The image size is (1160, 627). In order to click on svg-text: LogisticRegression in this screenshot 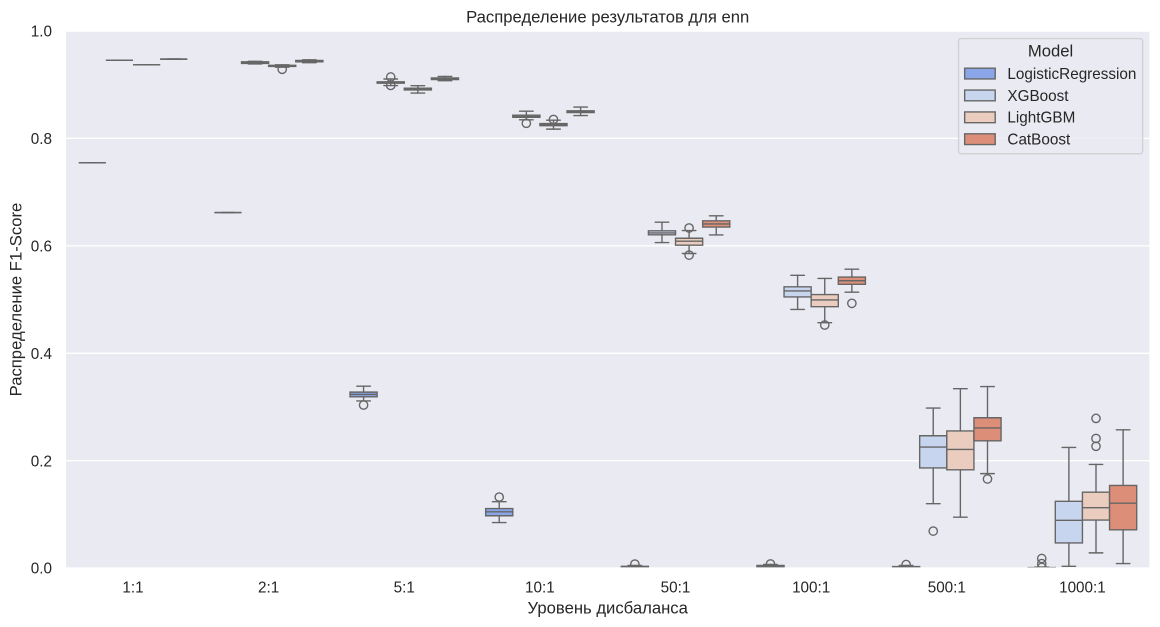, I will do `click(1071, 74)`.